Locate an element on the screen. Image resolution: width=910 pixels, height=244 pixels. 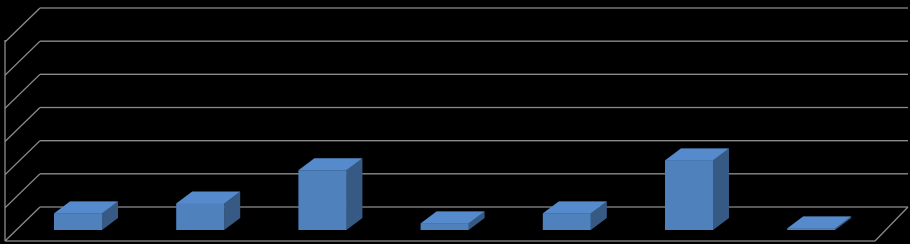
floor-right-edge is located at coordinates (891, 224).